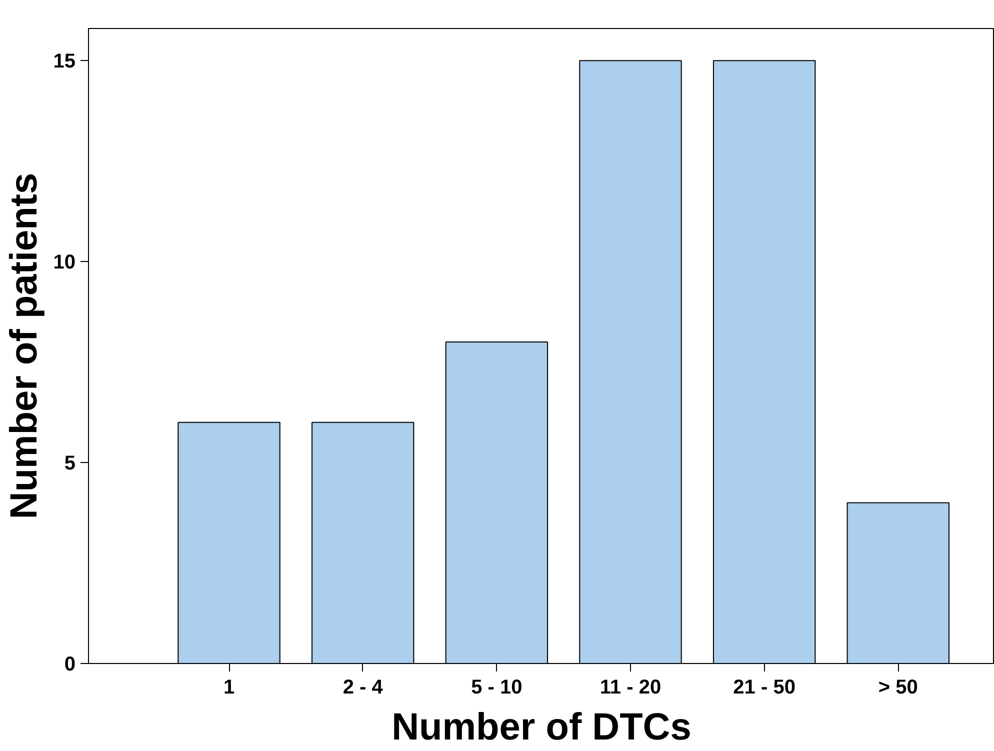 The image size is (994, 751). What do you see at coordinates (363, 687) in the screenshot?
I see `x-tick-label: 2 - 4` at bounding box center [363, 687].